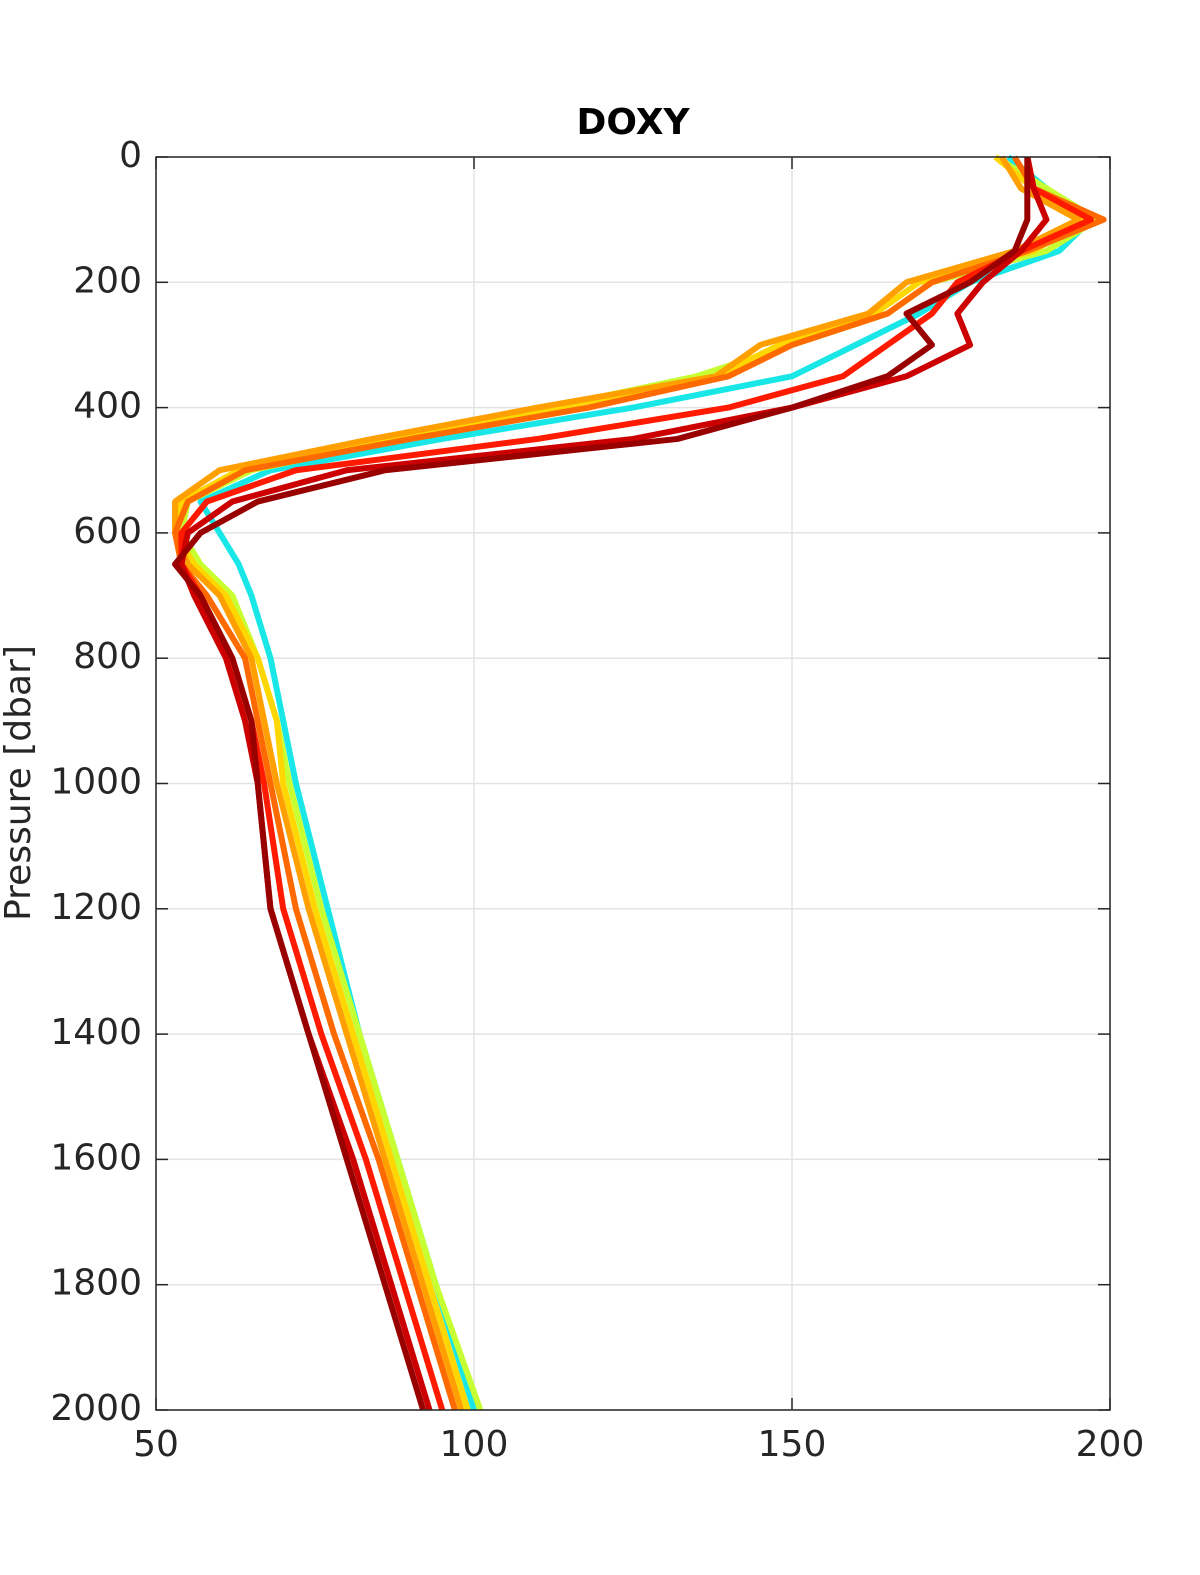 The width and height of the screenshot is (1200, 1575). Describe the element at coordinates (1110, 1444) in the screenshot. I see `x-tick-label: 200` at that location.